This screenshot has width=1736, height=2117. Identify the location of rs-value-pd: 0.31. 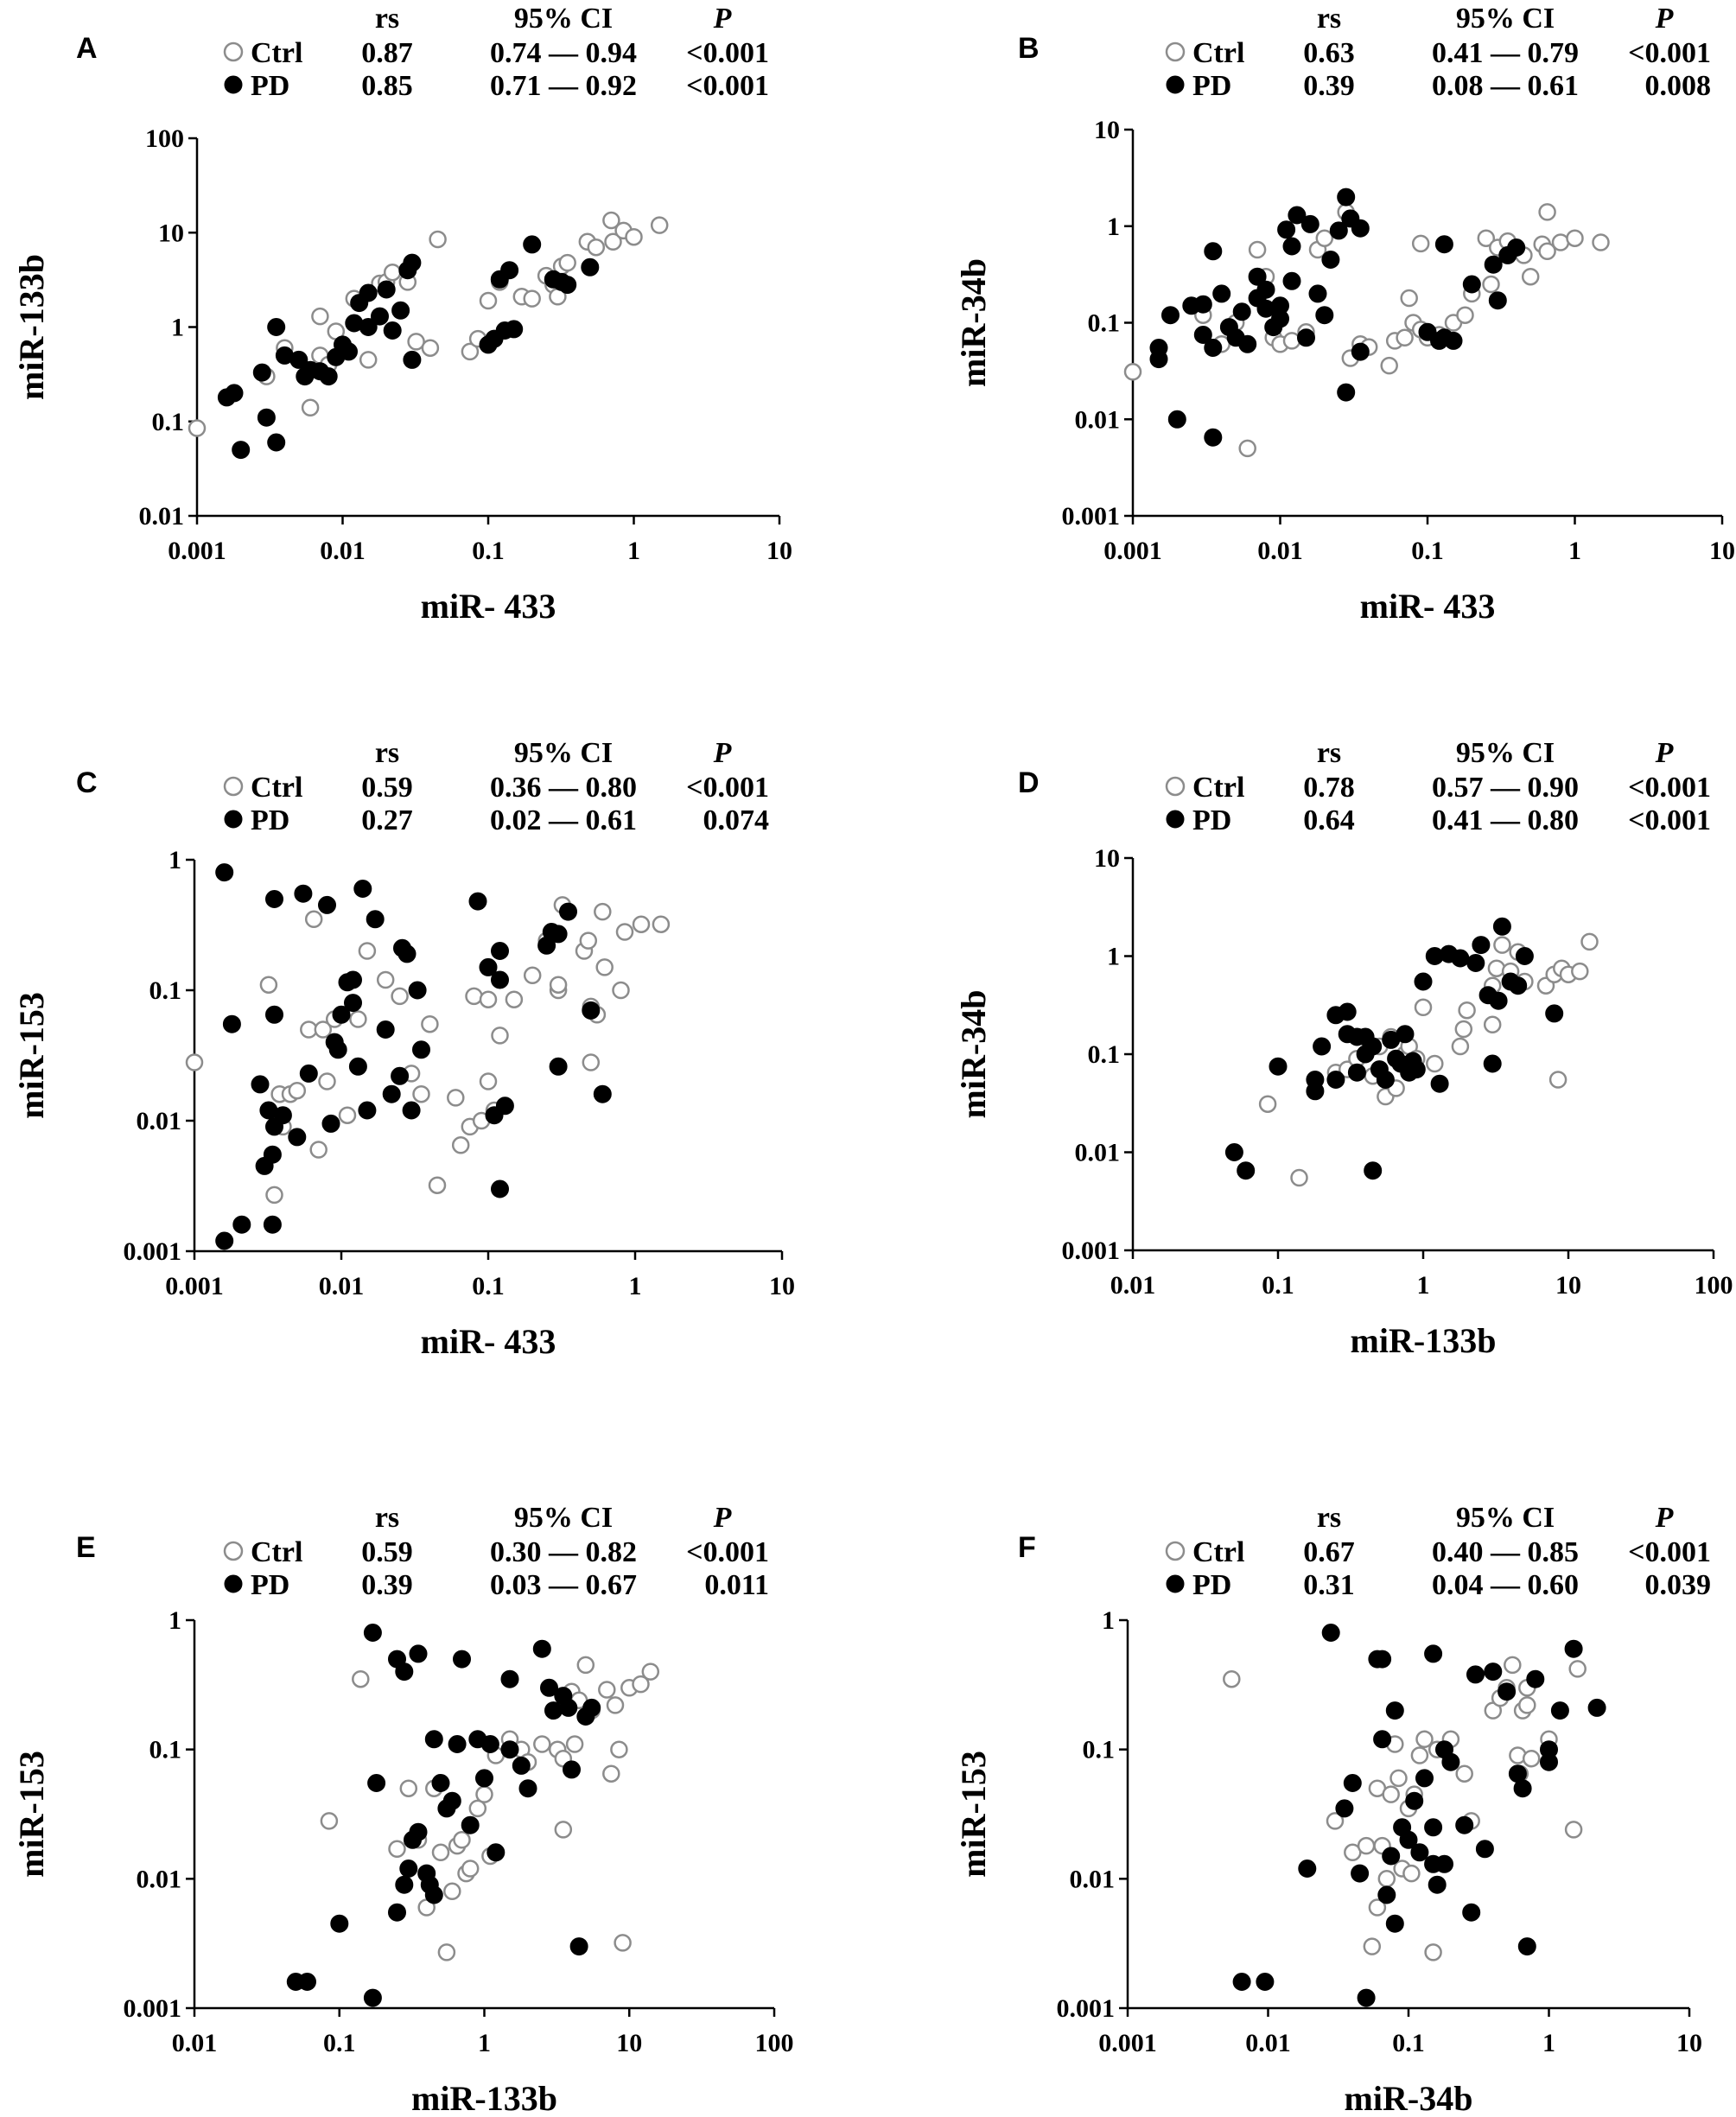
(1329, 1585).